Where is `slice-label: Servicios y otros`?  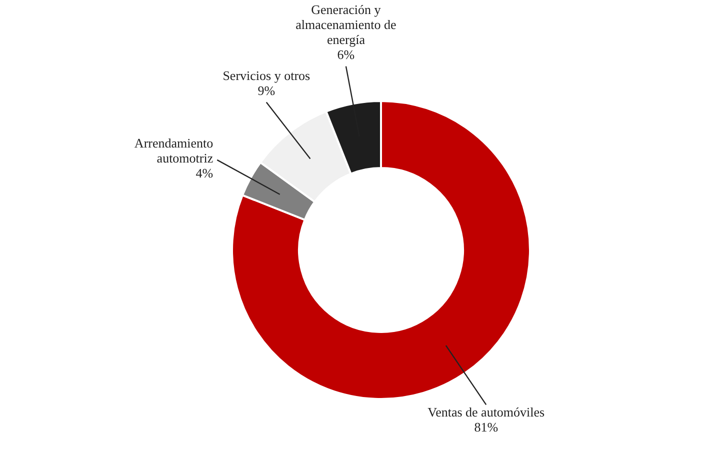 slice-label: Servicios y otros is located at coordinates (266, 76).